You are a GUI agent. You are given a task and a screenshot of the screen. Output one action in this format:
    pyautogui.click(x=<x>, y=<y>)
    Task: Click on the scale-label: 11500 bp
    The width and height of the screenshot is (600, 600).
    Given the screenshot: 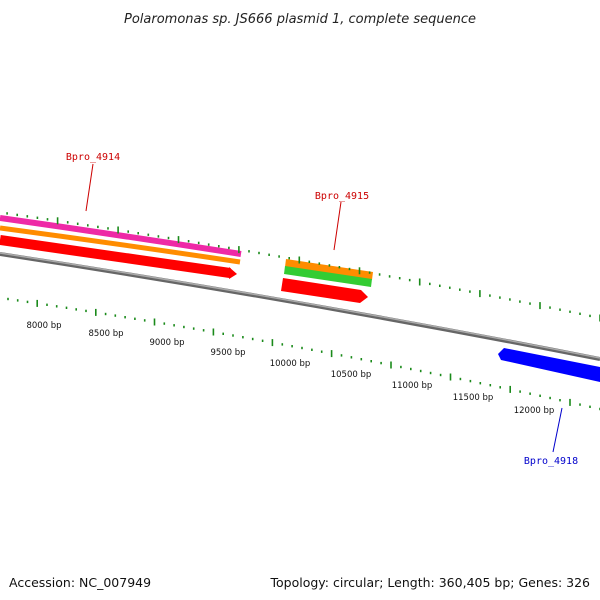 What is the action you would take?
    pyautogui.click(x=473, y=398)
    